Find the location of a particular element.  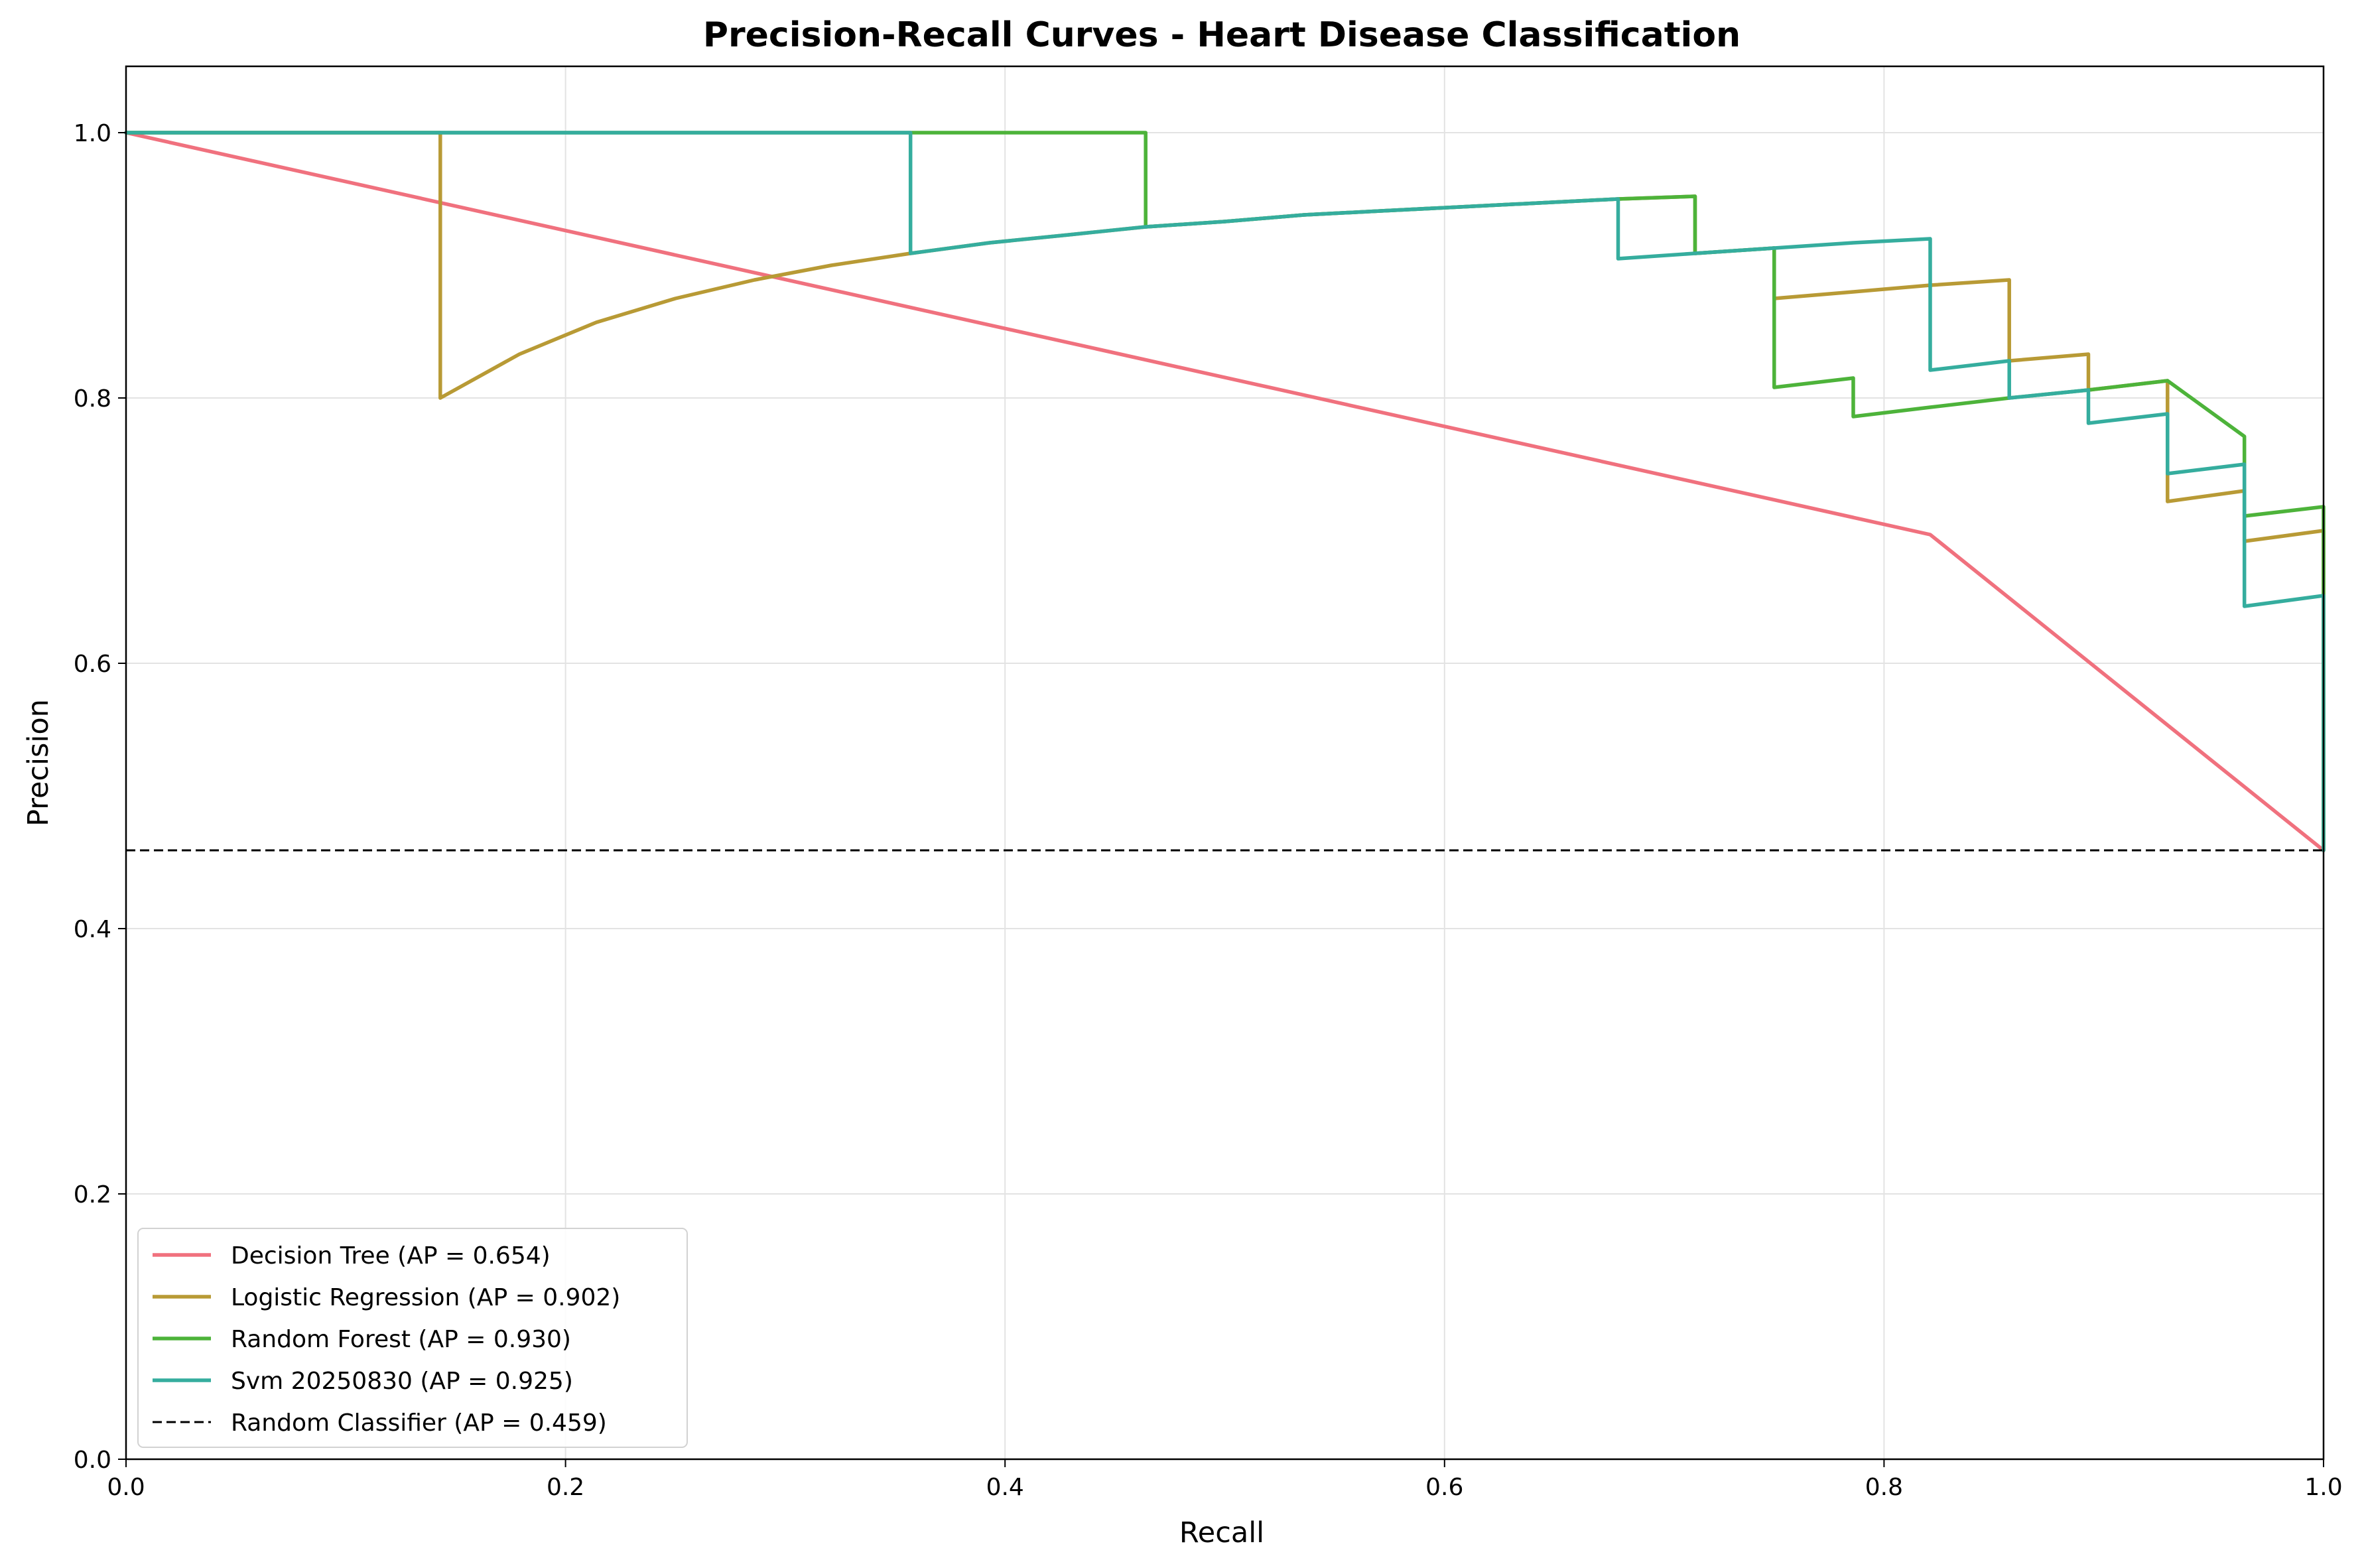

y-axis-label: Precision is located at coordinates (38, 762).